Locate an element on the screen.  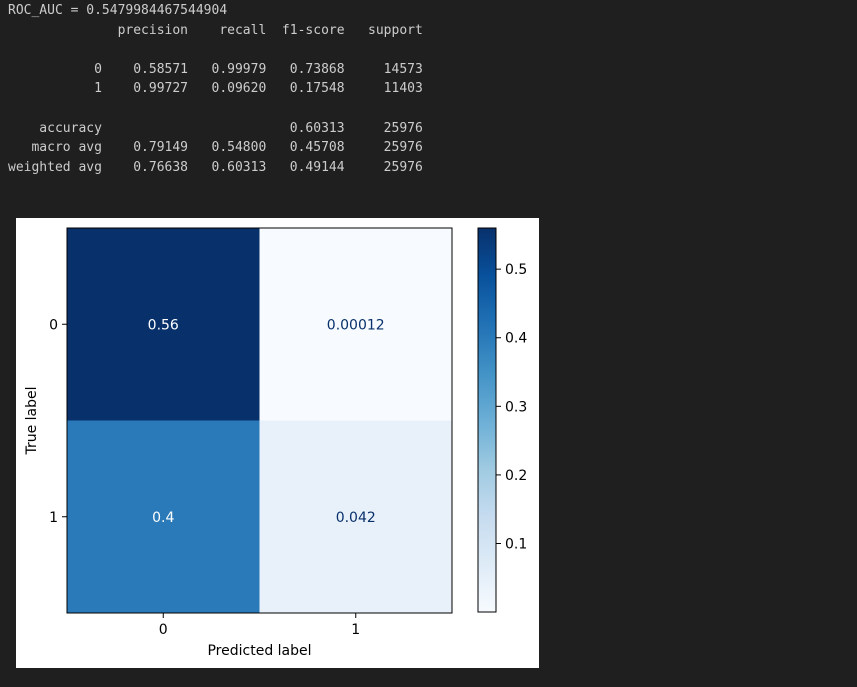
y-axis-label: True label is located at coordinates (32, 420).